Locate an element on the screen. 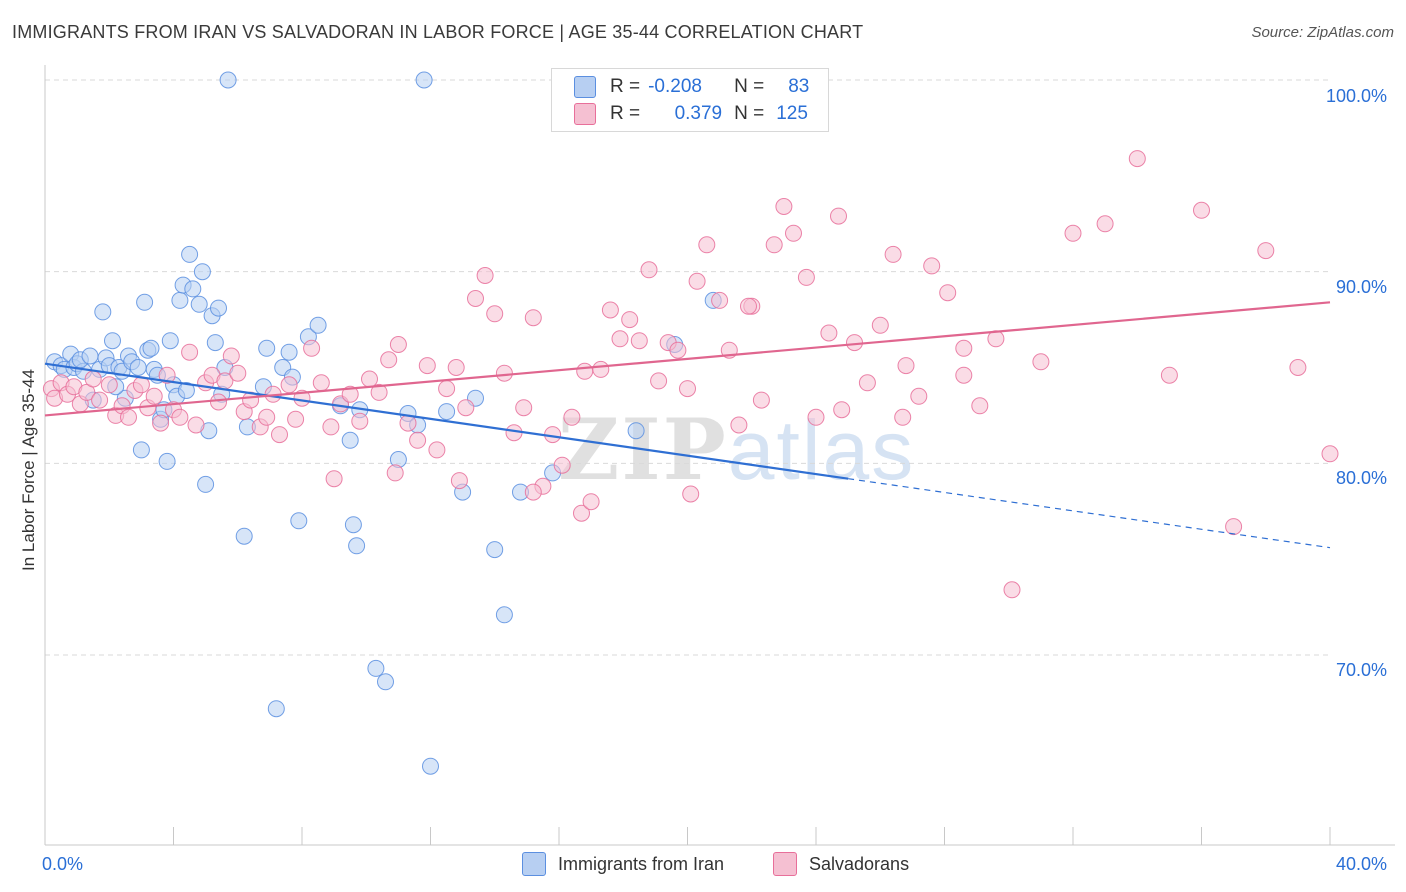 The image size is (1406, 892). source-label: Source: ZipAtlas.com is located at coordinates (1322, 32).